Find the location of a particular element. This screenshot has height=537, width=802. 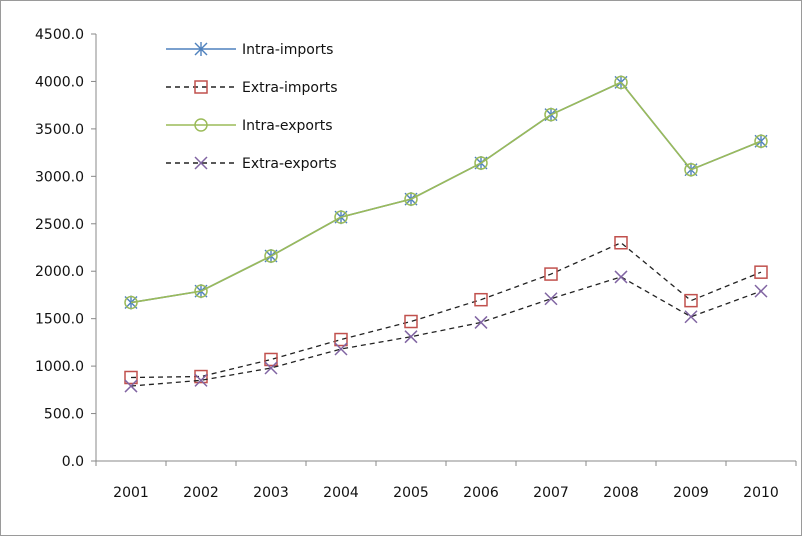

x-tick-label: 2007 is located at coordinates (551, 493).